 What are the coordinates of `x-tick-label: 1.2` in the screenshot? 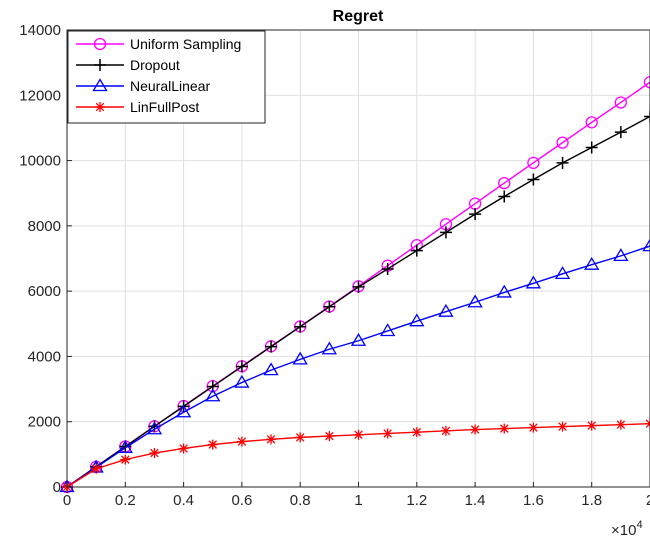 It's located at (416, 500).